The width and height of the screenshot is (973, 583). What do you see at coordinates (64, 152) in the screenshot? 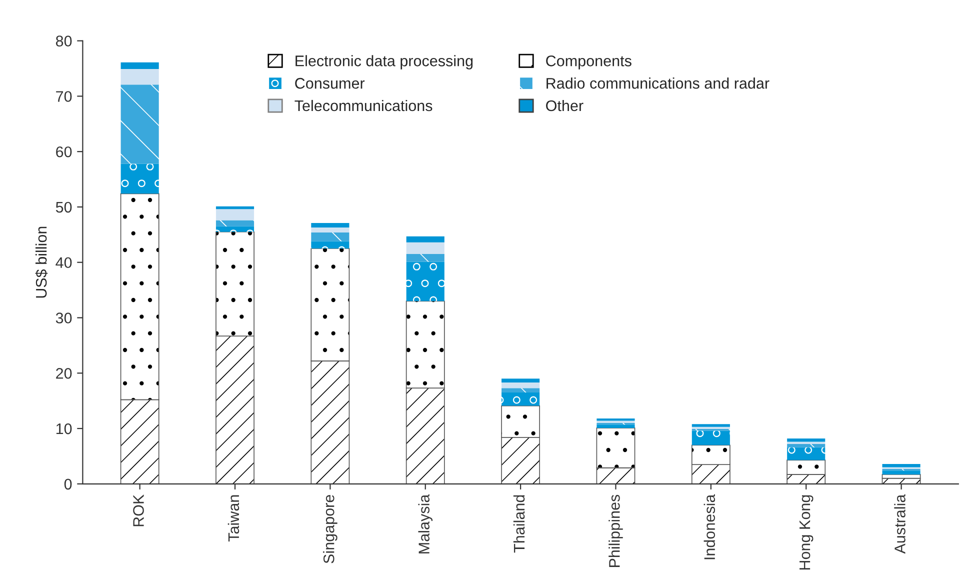
I see `y-tick-label: 60` at bounding box center [64, 152].